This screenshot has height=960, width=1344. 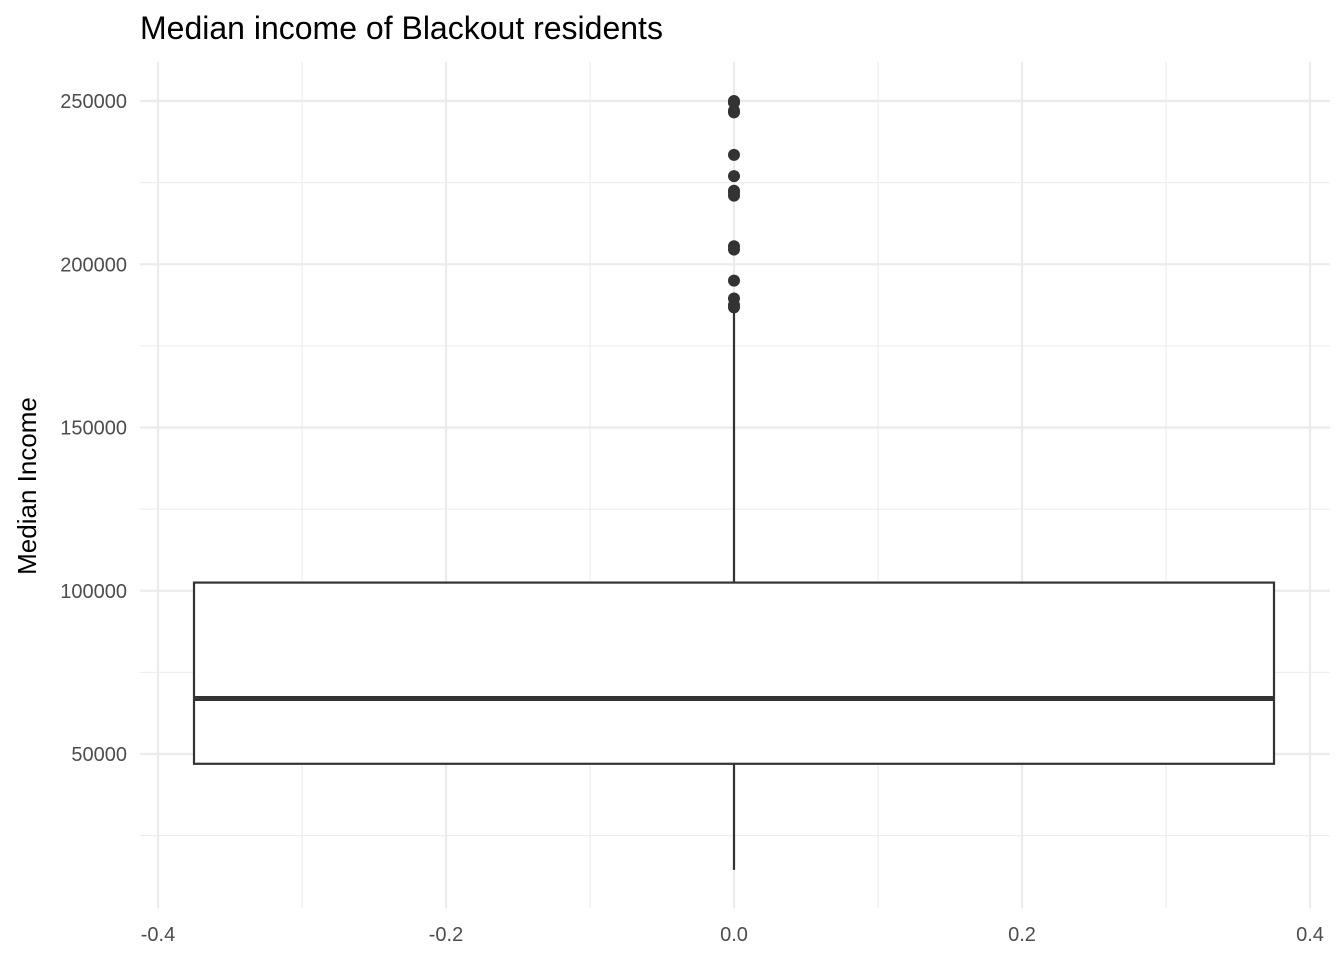 I want to click on y-axis-ticks: 50000 100000 150000 200000 250000, so click(x=93, y=428).